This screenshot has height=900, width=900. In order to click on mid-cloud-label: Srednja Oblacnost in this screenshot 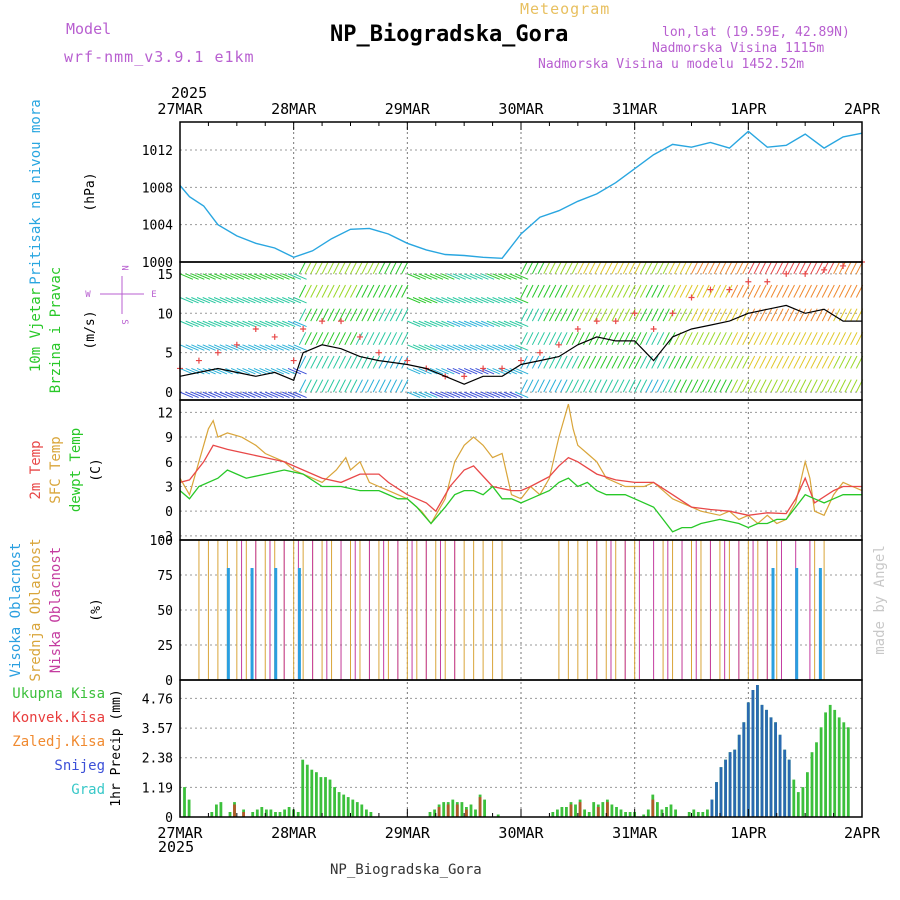, I will do `click(36, 609)`.